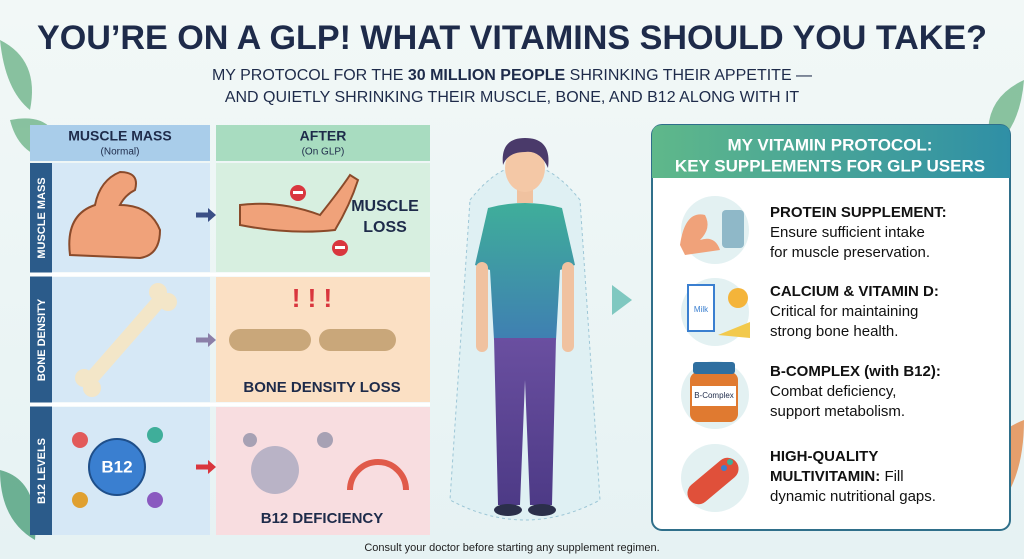 The width and height of the screenshot is (1024, 559). What do you see at coordinates (322, 518) in the screenshot?
I see `effect-label: B12 DEFICIENCY` at bounding box center [322, 518].